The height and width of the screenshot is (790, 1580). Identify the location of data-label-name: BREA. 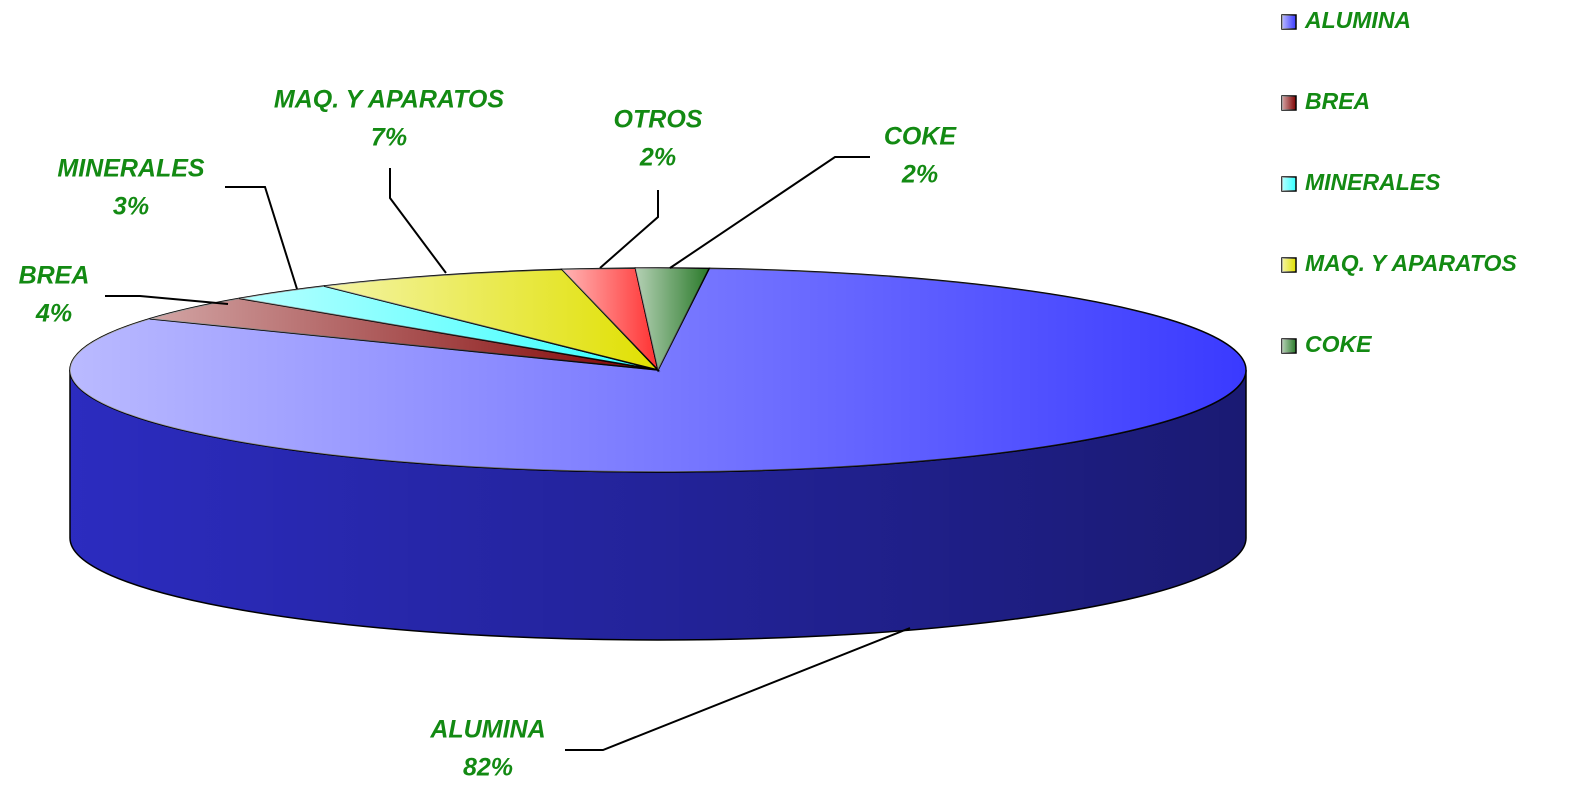
(54, 276).